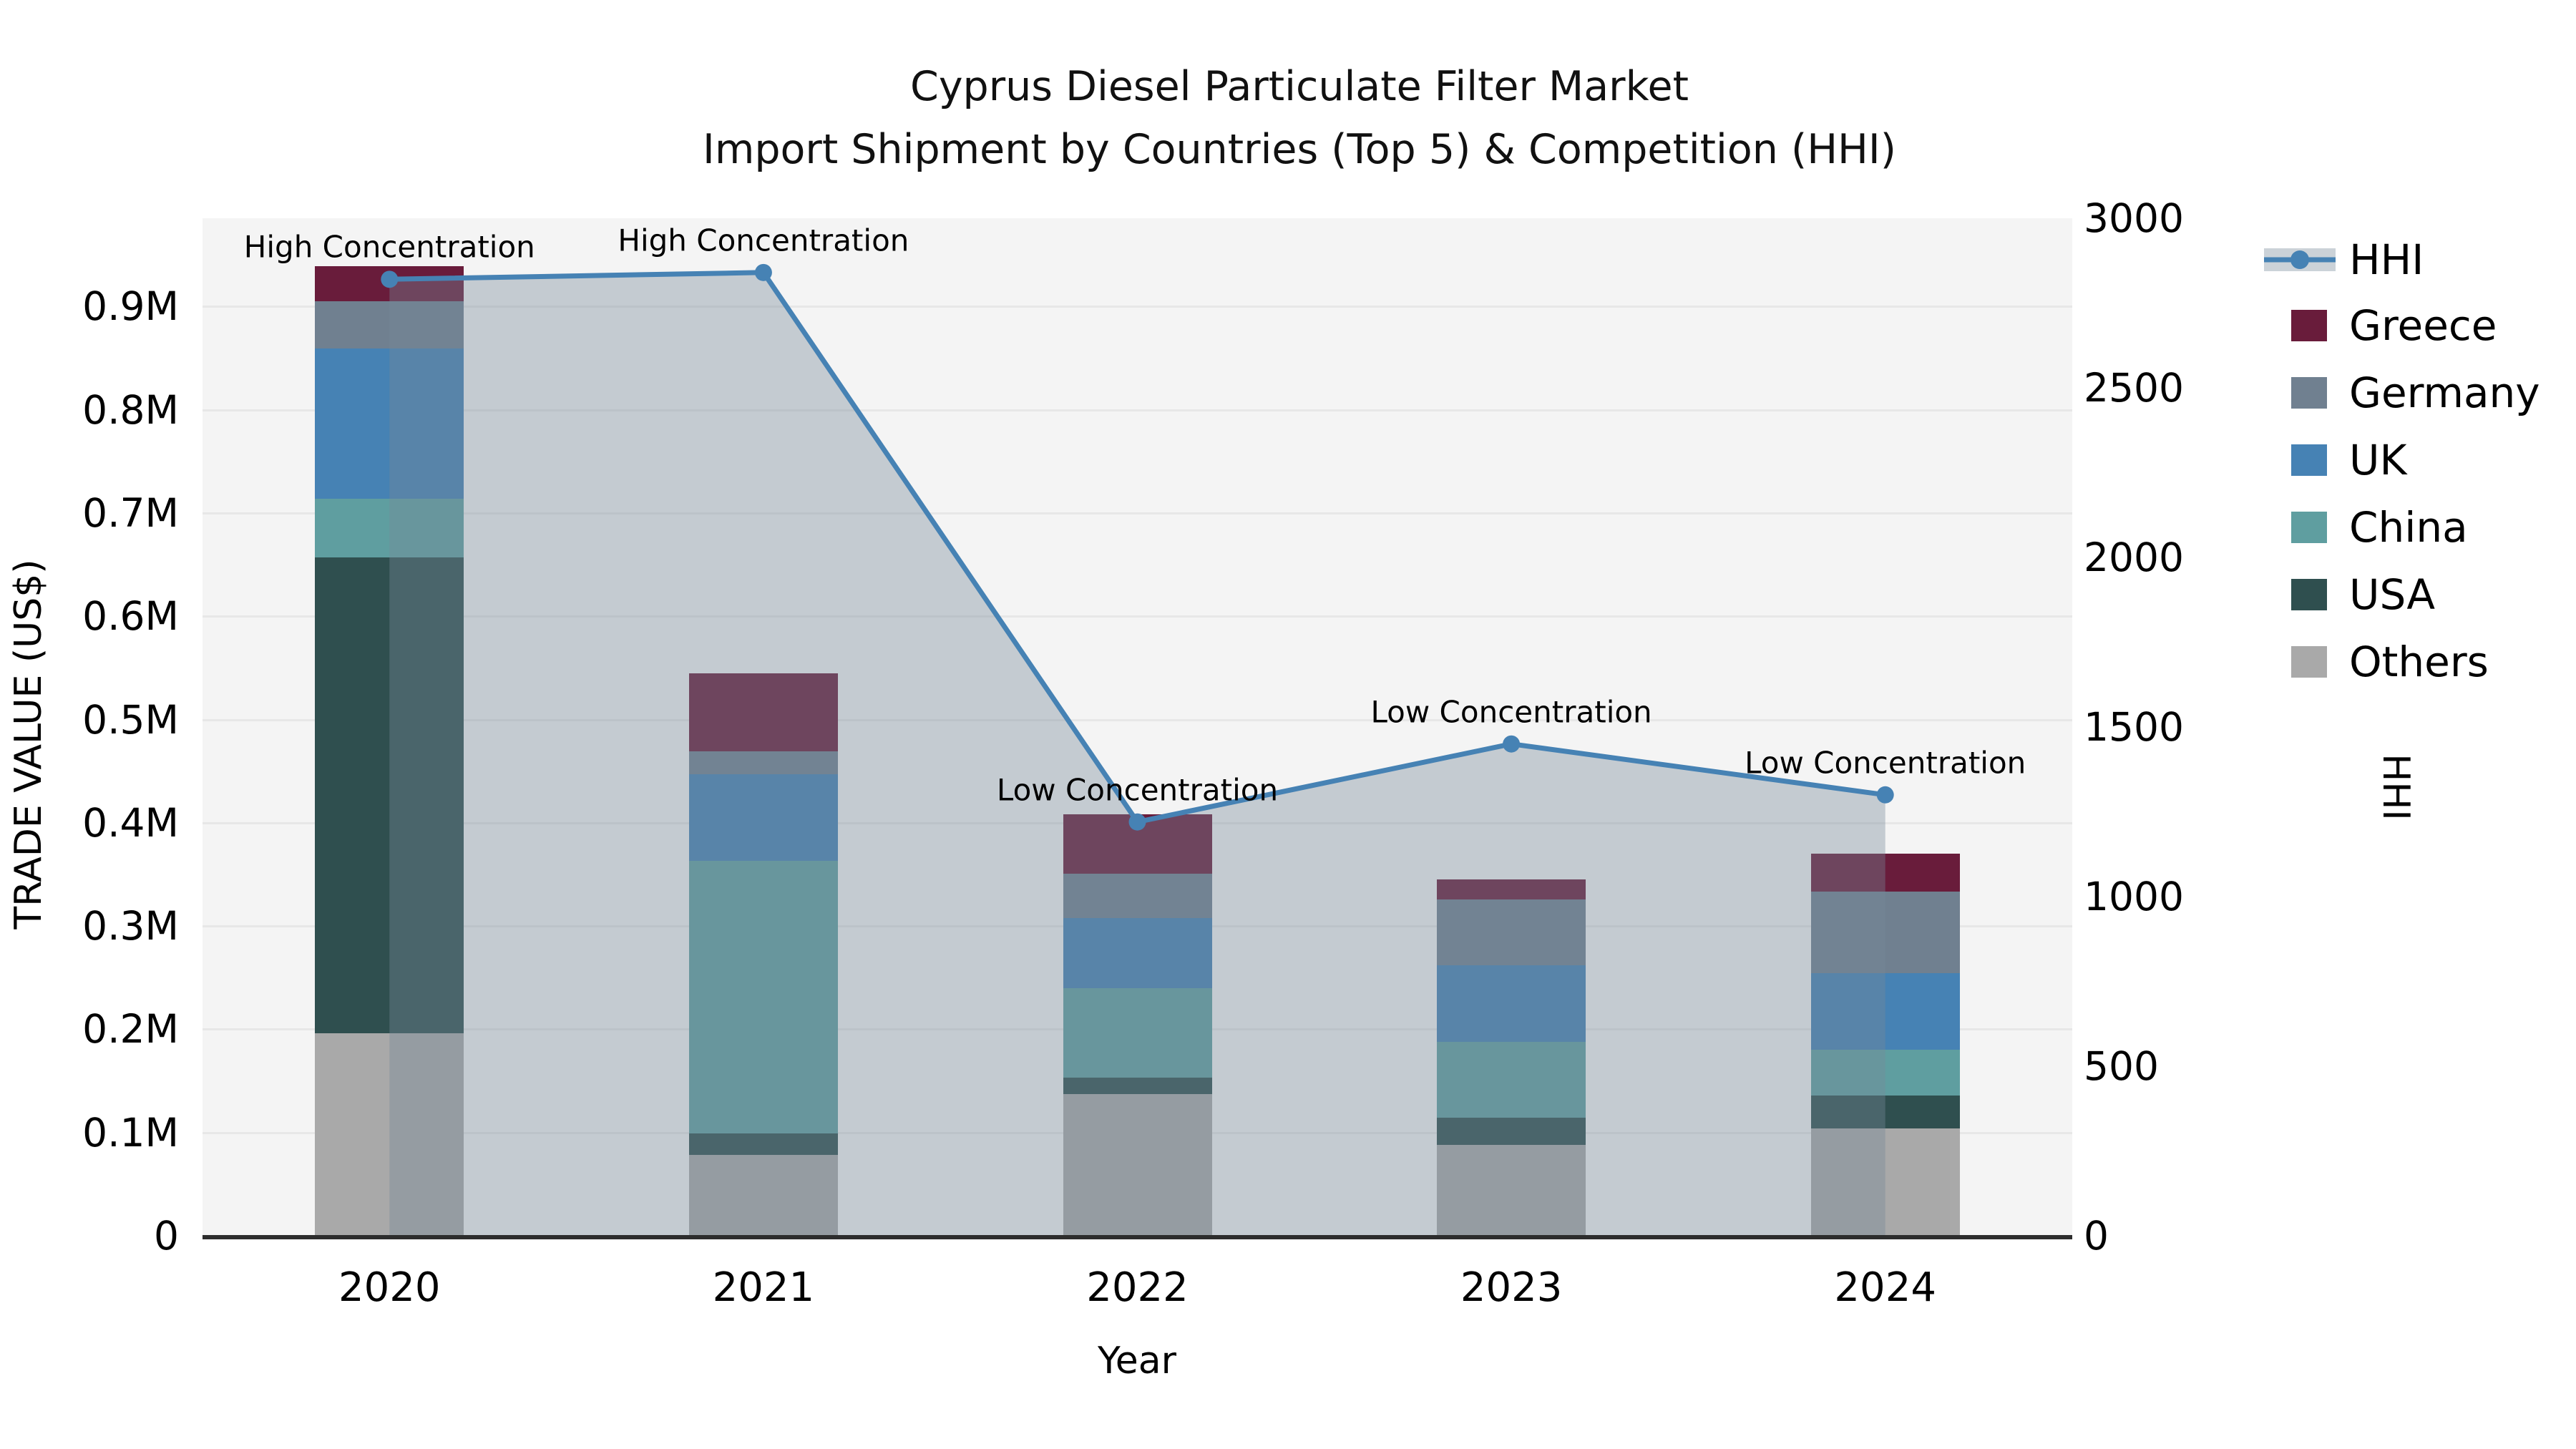 The height and width of the screenshot is (1449, 2576). What do you see at coordinates (2096, 1236) in the screenshot?
I see `right-tick-0: 0` at bounding box center [2096, 1236].